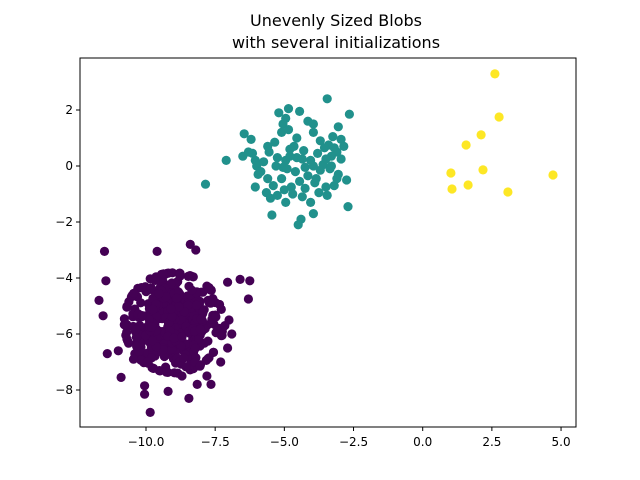 Image resolution: width=640 pixels, height=480 pixels. What do you see at coordinates (561, 442) in the screenshot?
I see `x-tick-label: 5.0` at bounding box center [561, 442].